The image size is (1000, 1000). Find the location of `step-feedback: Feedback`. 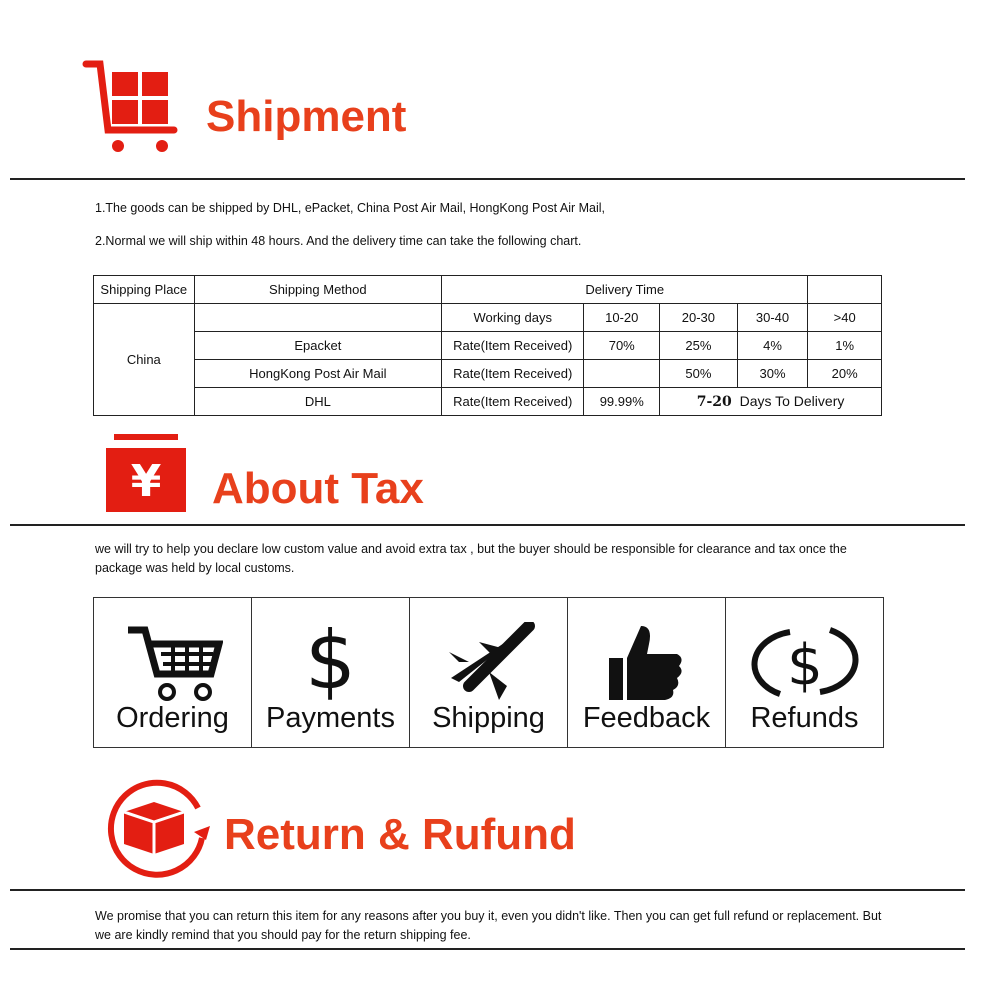

step-feedback: Feedback is located at coordinates (647, 672).